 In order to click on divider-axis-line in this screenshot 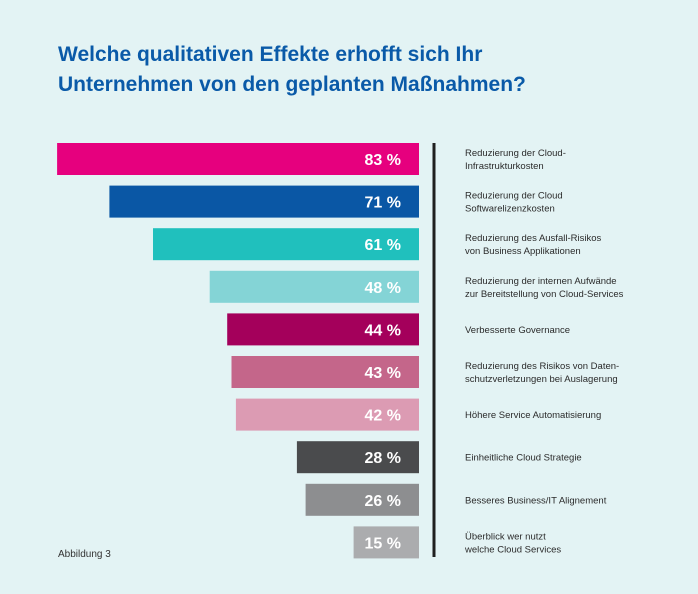, I will do `click(434, 350)`.